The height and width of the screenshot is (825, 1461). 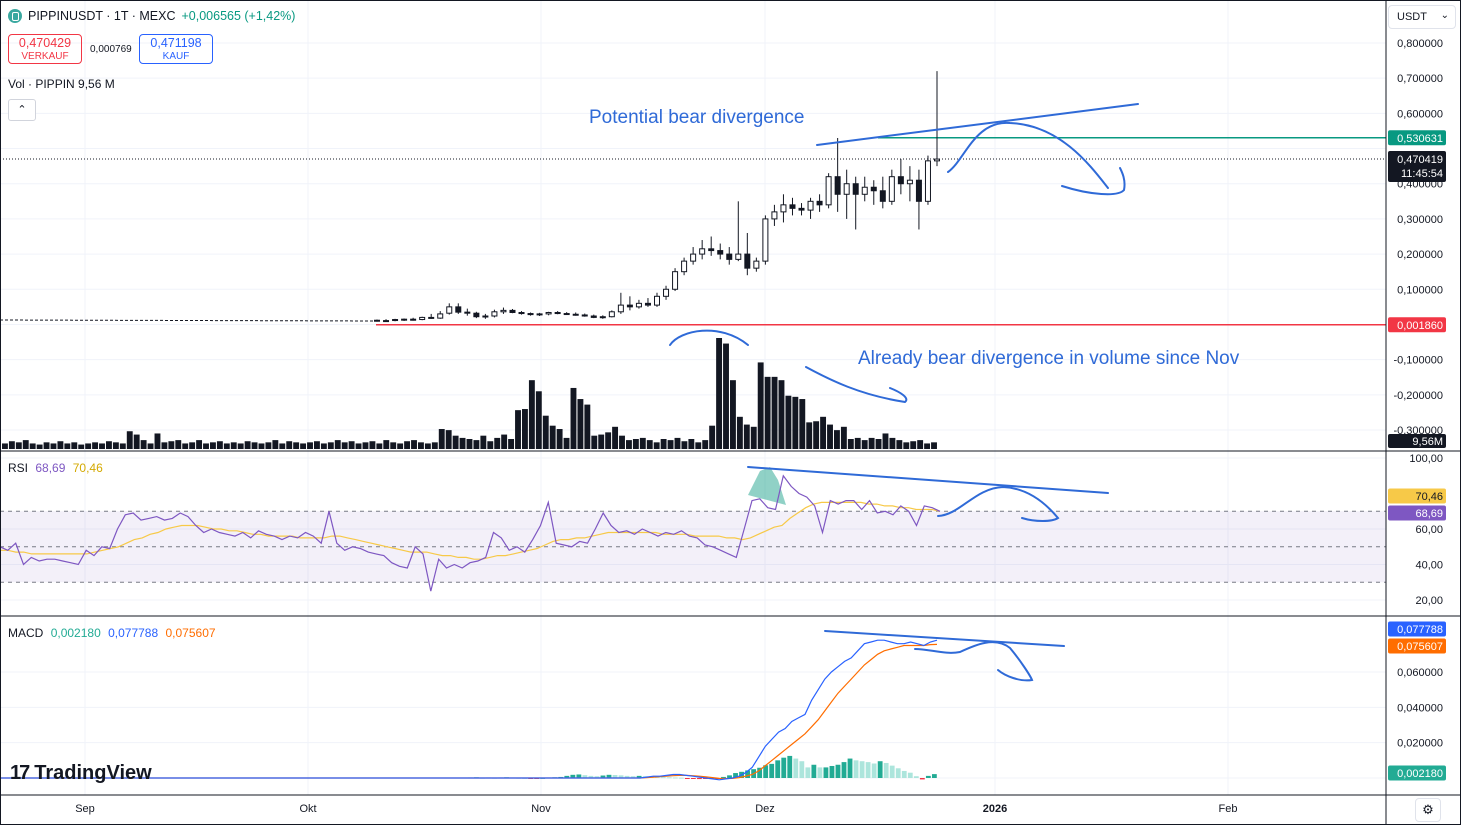 I want to click on rsi-overbought-fill, so click(x=767, y=486).